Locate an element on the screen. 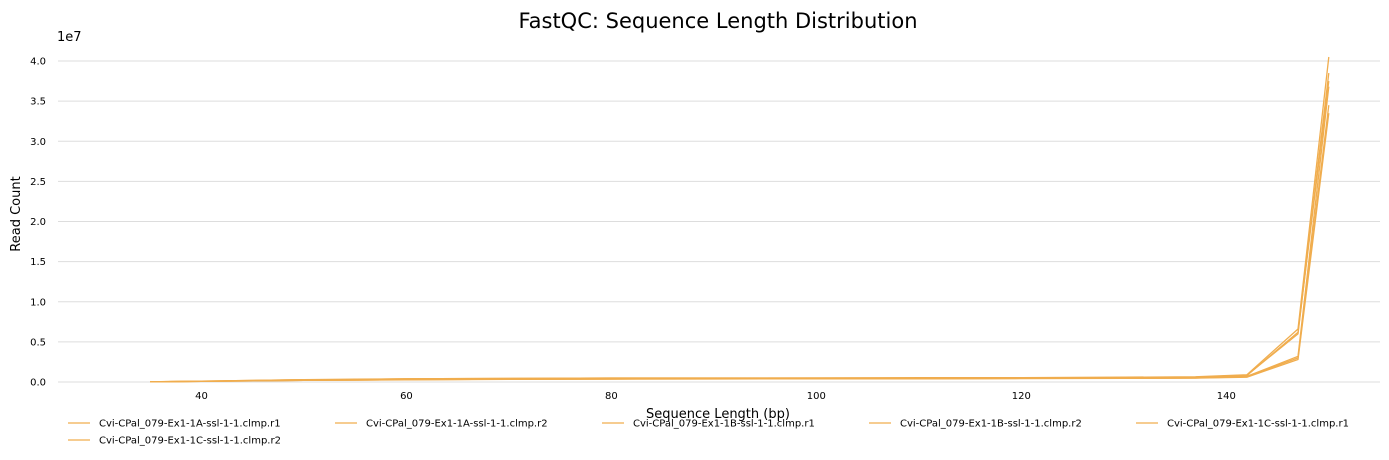 This screenshot has width=1389, height=460. legend-label: Cvi-CPal_079-Ex1-1A-ssl-1-1.clmp.r1 is located at coordinates (190, 424).